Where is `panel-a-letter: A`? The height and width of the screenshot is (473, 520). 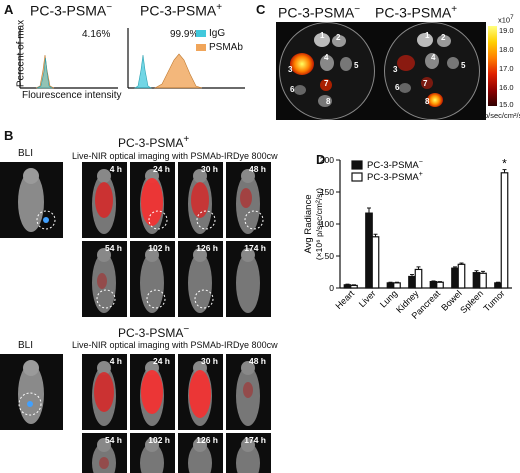 panel-a-letter: A is located at coordinates (9, 9).